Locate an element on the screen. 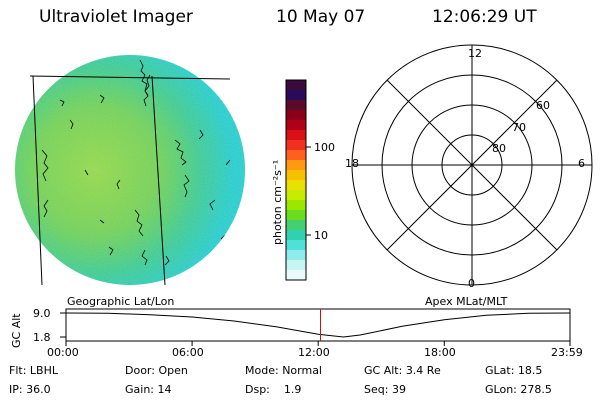  instrument-title: Ultraviolet Imager is located at coordinates (116, 17).